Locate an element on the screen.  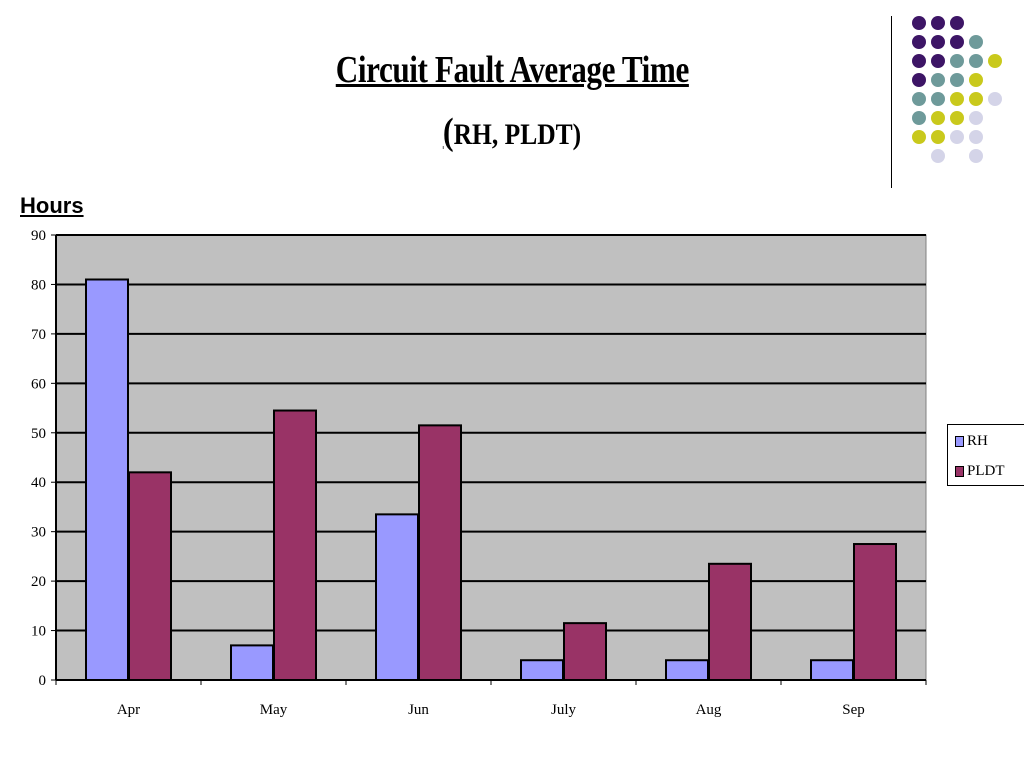
bar-rh-apr is located at coordinates (107, 479).